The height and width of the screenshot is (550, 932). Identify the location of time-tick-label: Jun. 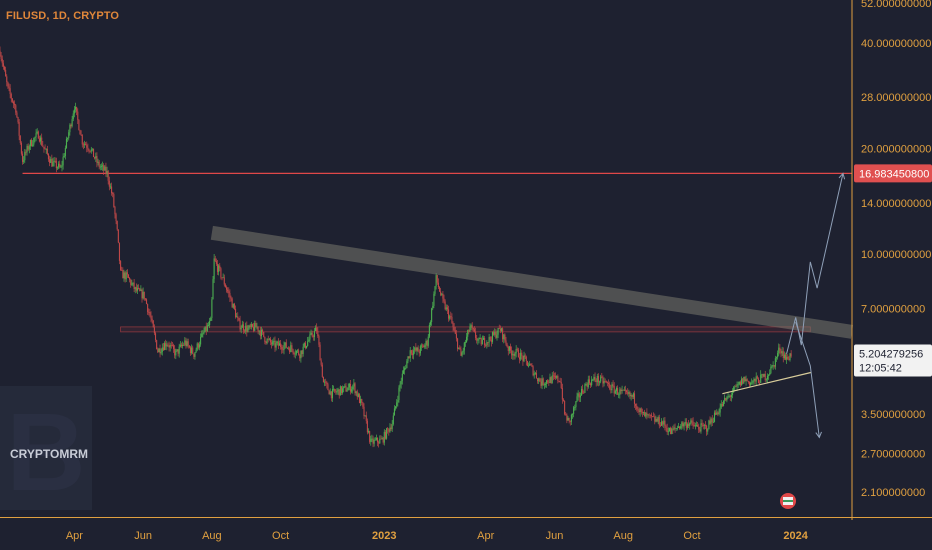
(143, 536).